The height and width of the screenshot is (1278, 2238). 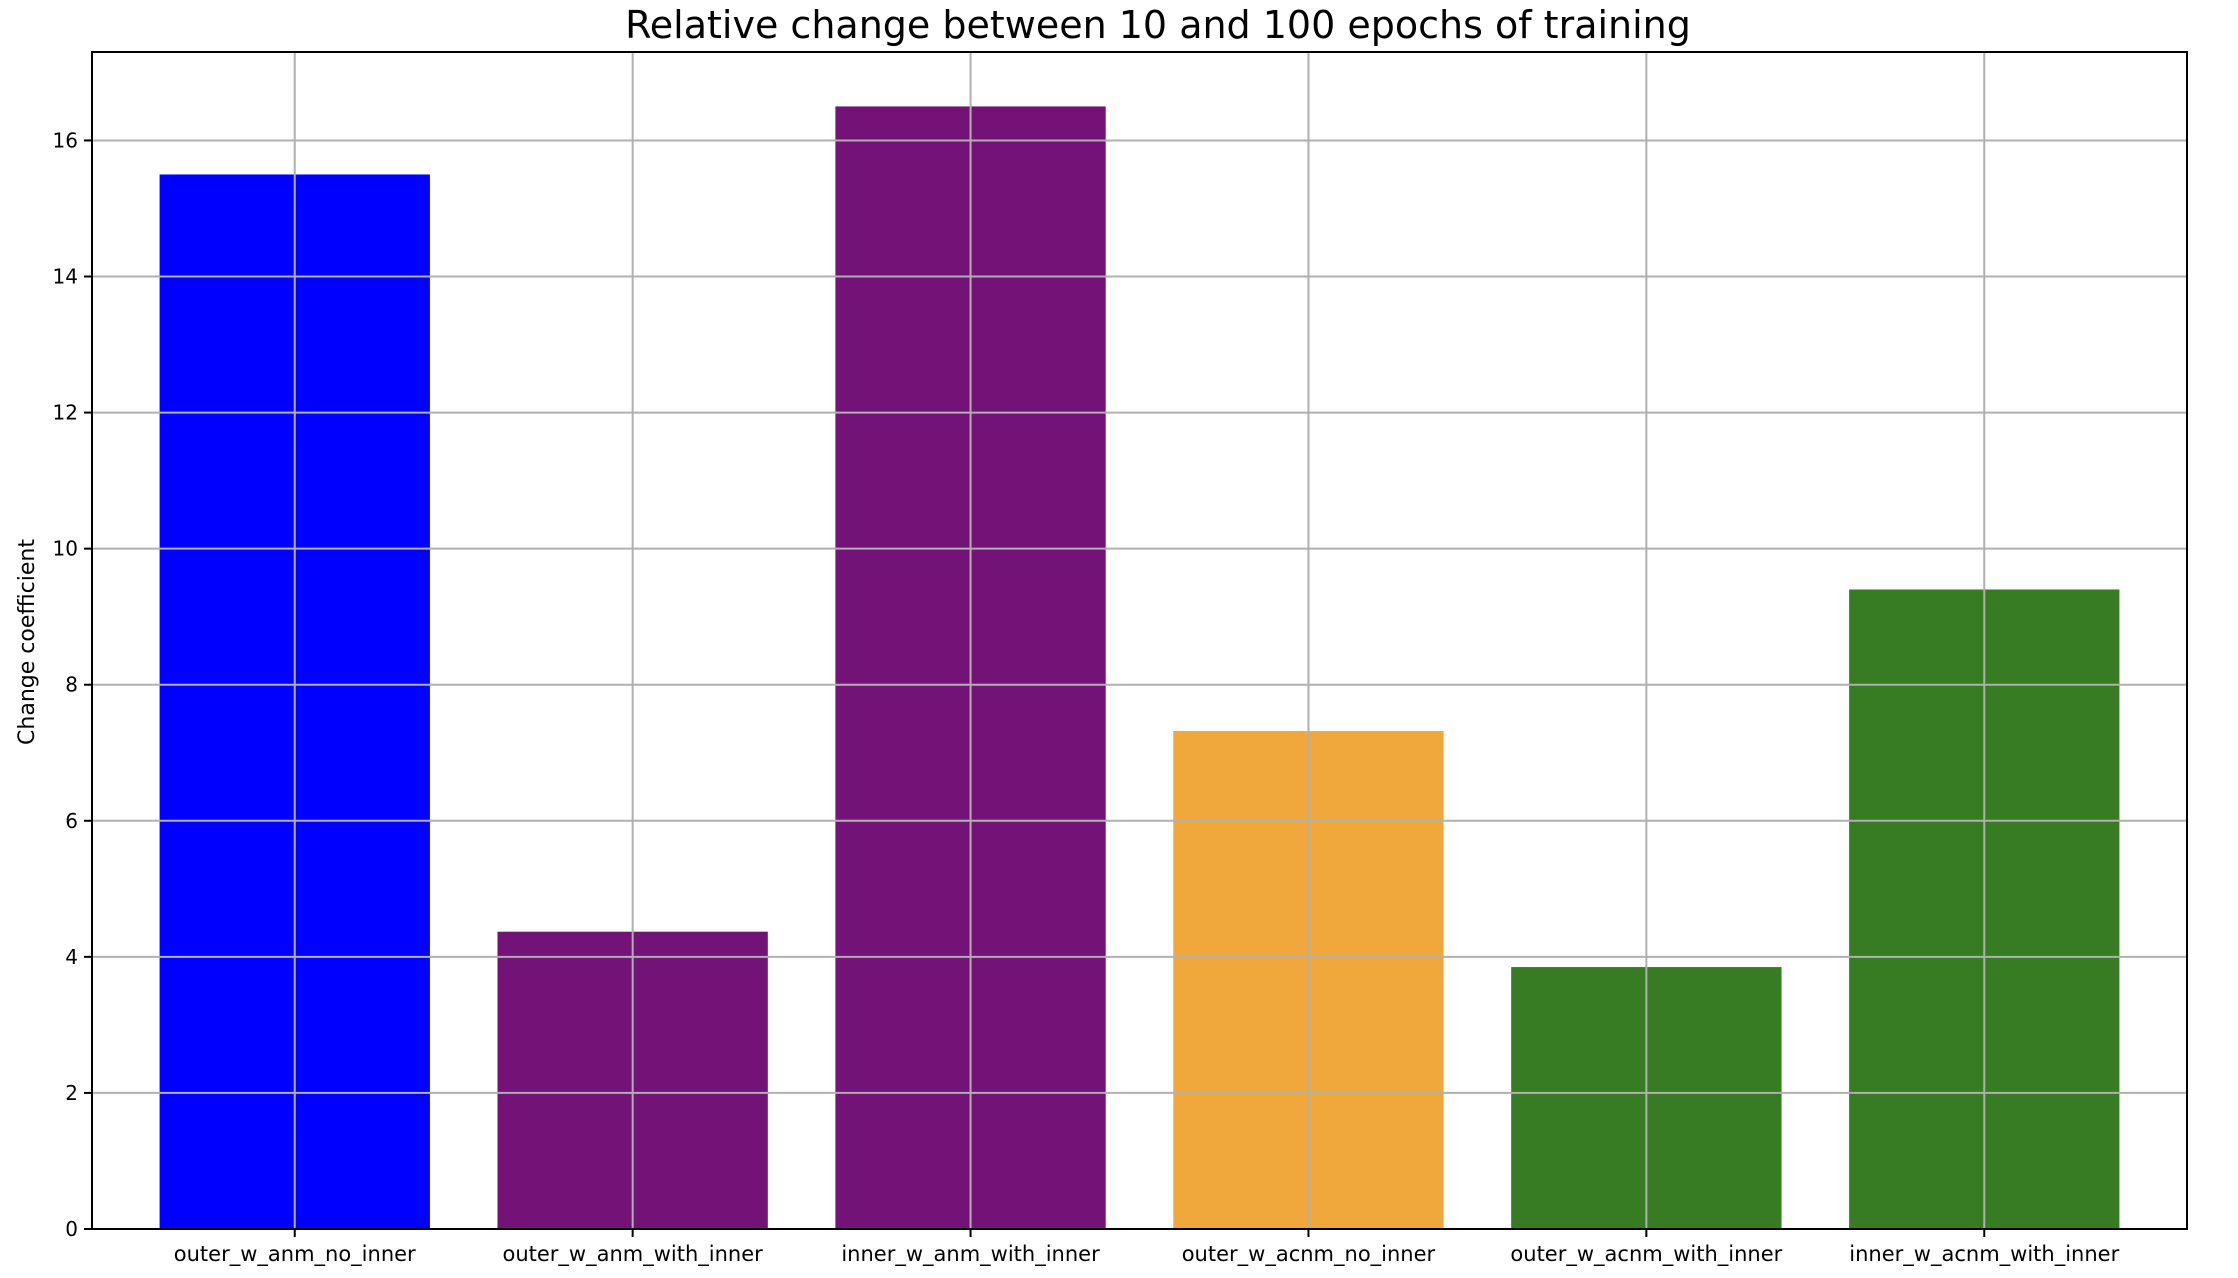 I want to click on y-tick-label: 16, so click(x=65, y=140).